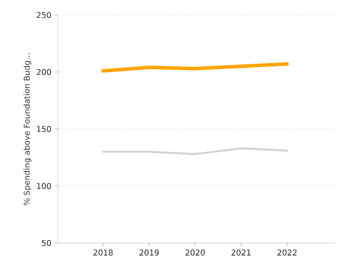 Image resolution: width=350 pixels, height=275 pixels. Describe the element at coordinates (241, 253) in the screenshot. I see `x-tick-label: 2021` at that location.